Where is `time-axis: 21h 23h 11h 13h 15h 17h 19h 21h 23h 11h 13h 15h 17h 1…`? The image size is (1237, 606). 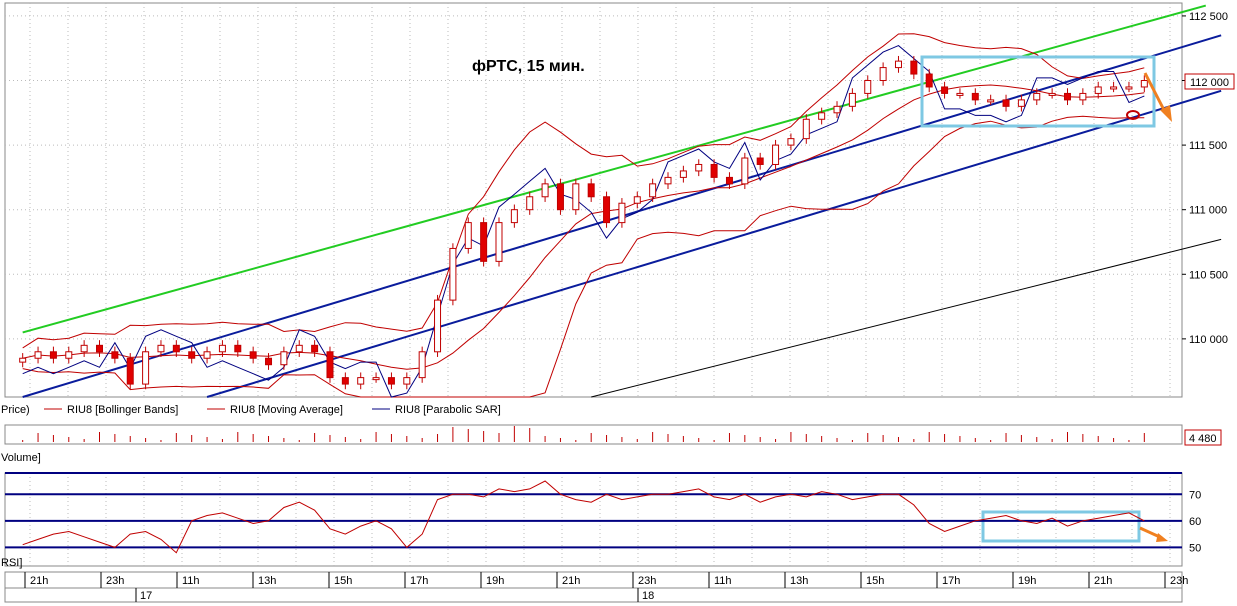 time-axis: 21h 23h 11h 13h 15h 17h 19h 21h 23h 11h 13h 15h 17h 1… is located at coordinates (606, 587).